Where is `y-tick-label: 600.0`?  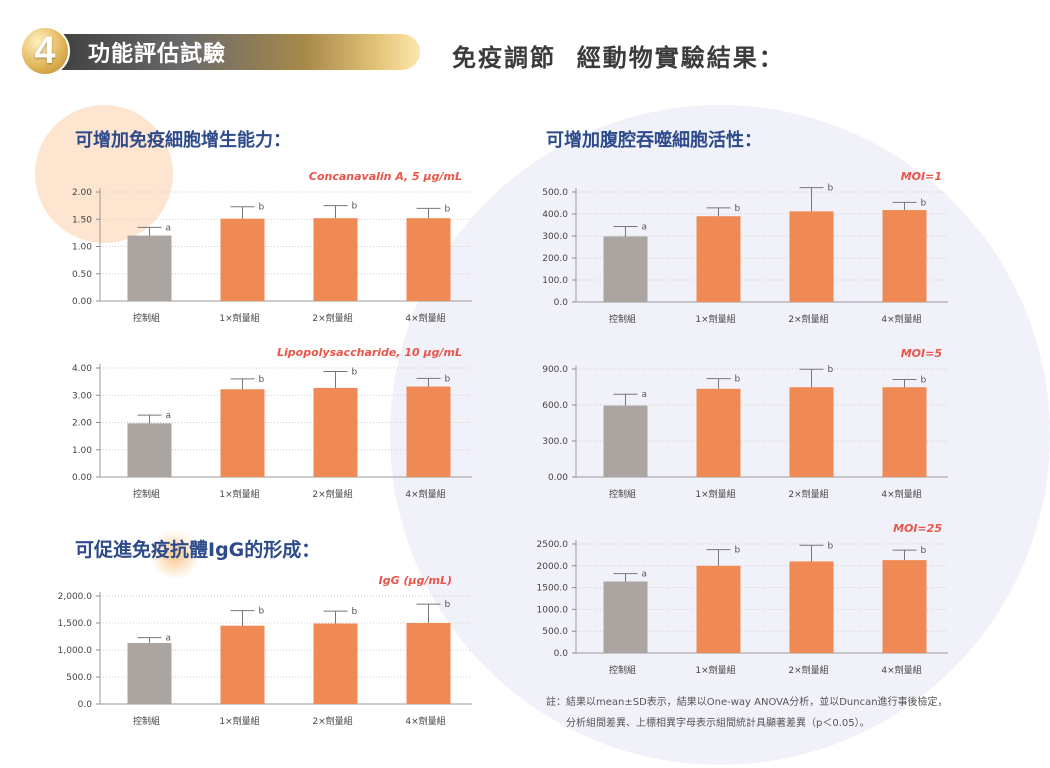
y-tick-label: 600.0 is located at coordinates (555, 406).